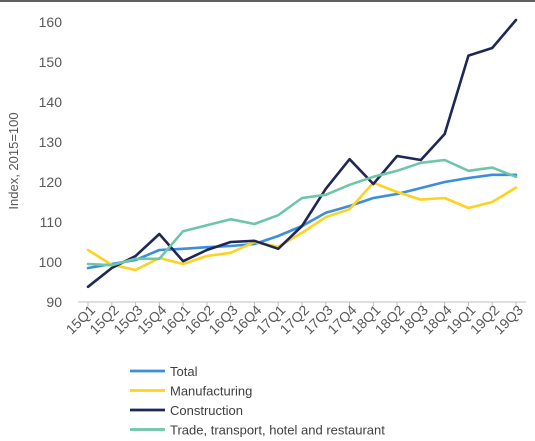  What do you see at coordinates (51, 102) in the screenshot?
I see `y-tick-label: 140` at bounding box center [51, 102].